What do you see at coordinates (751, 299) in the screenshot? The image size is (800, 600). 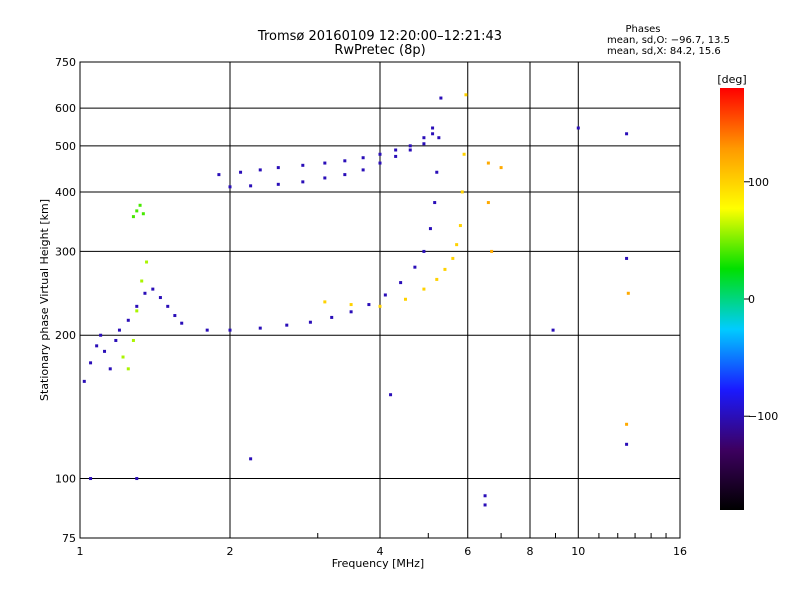 I see `colorbar-tick-label: 0` at bounding box center [751, 299].